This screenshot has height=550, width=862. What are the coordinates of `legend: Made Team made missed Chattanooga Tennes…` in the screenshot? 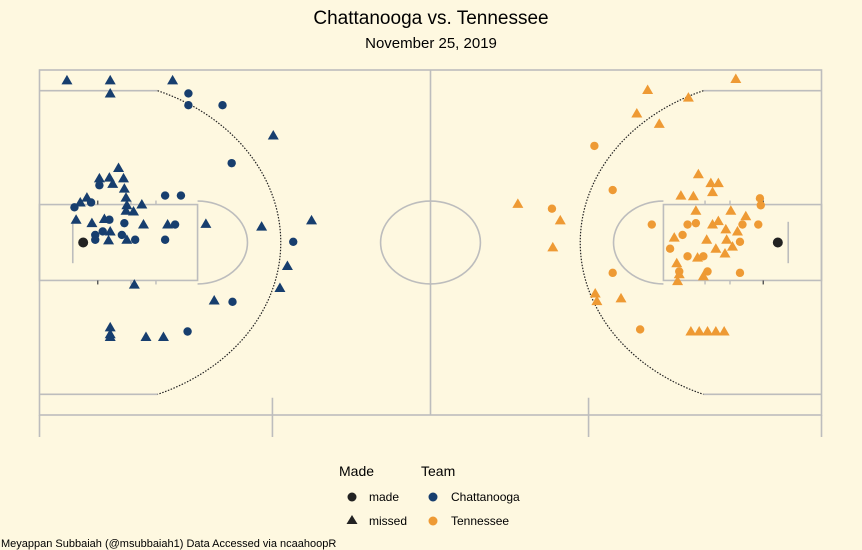 It's located at (429, 495).